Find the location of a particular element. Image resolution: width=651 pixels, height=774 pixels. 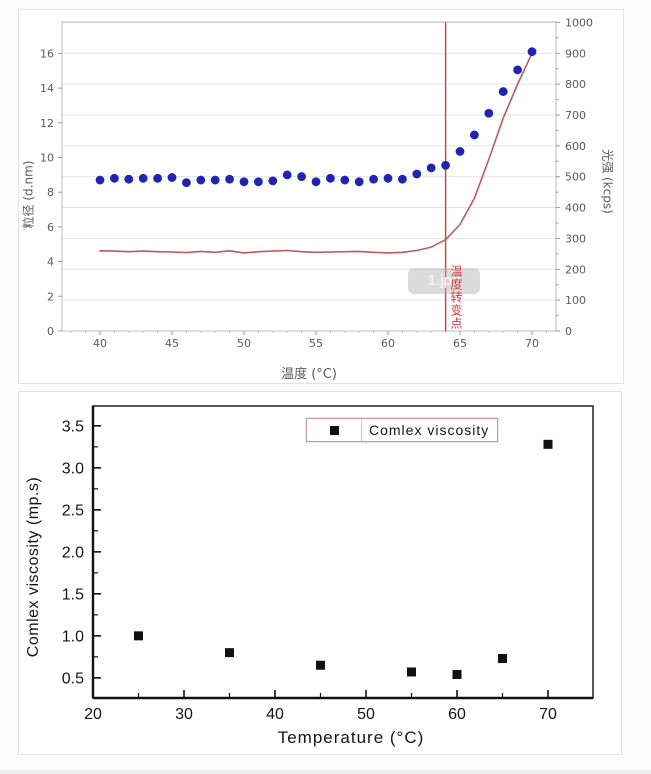

y-right-tick-label: 900 is located at coordinates (575, 53).